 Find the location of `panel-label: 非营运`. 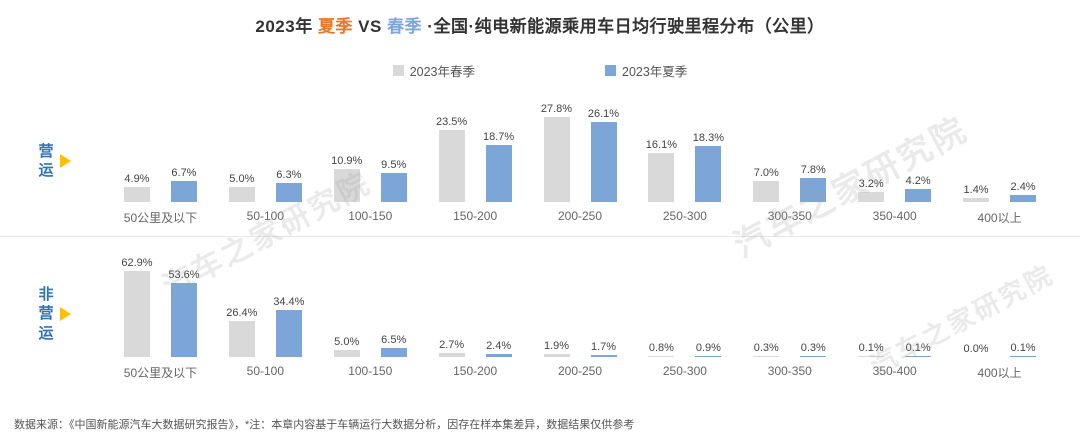

panel-label: 非营运 is located at coordinates (46, 313).